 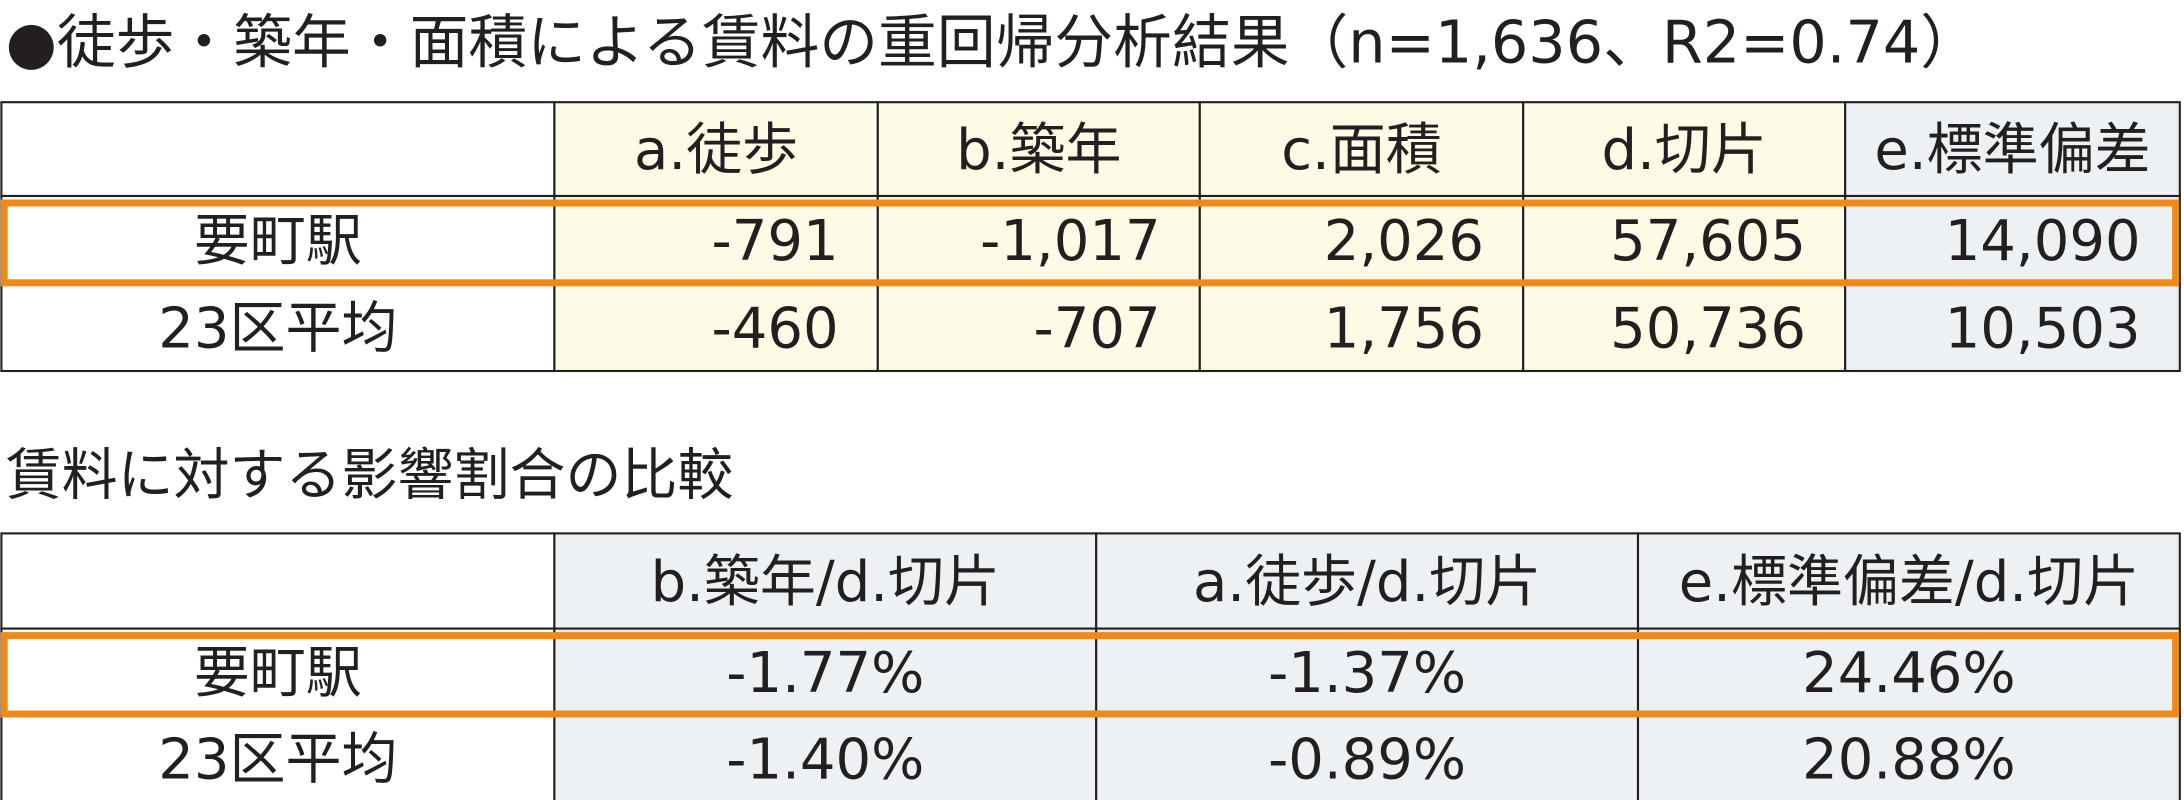 I want to click on cell-value: 14,090, so click(x=2043, y=241).